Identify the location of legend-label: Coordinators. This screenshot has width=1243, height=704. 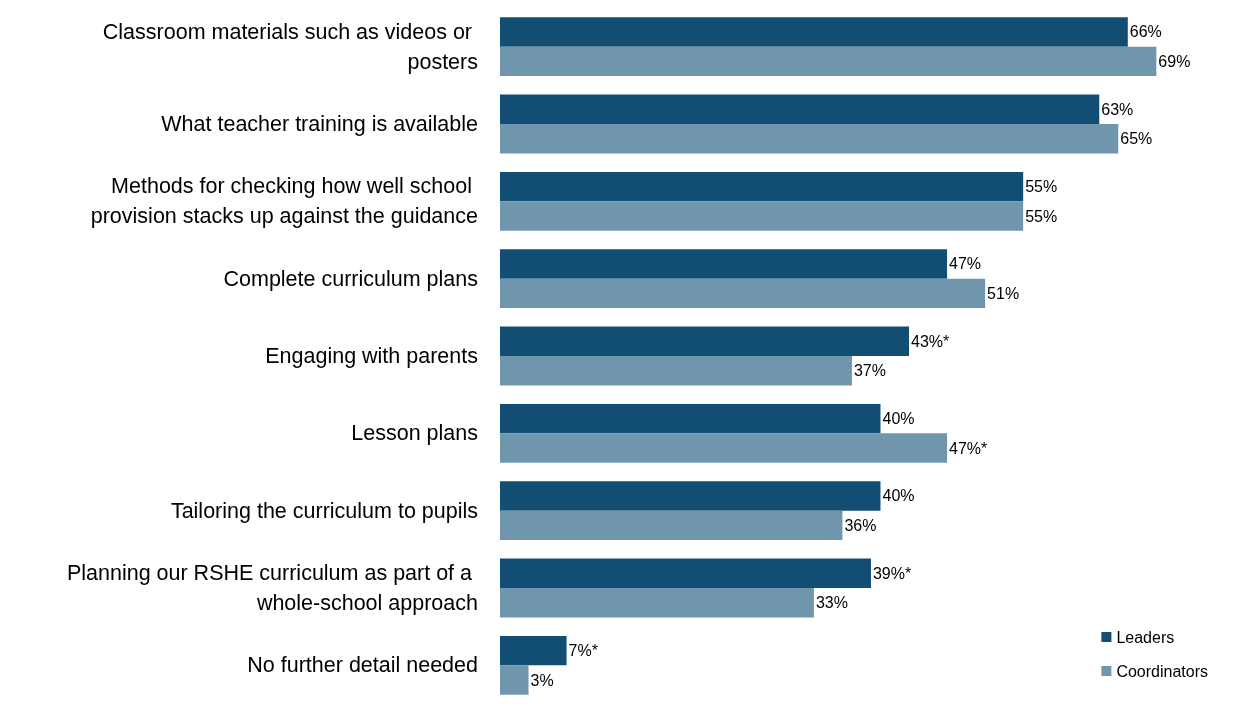
(1162, 671).